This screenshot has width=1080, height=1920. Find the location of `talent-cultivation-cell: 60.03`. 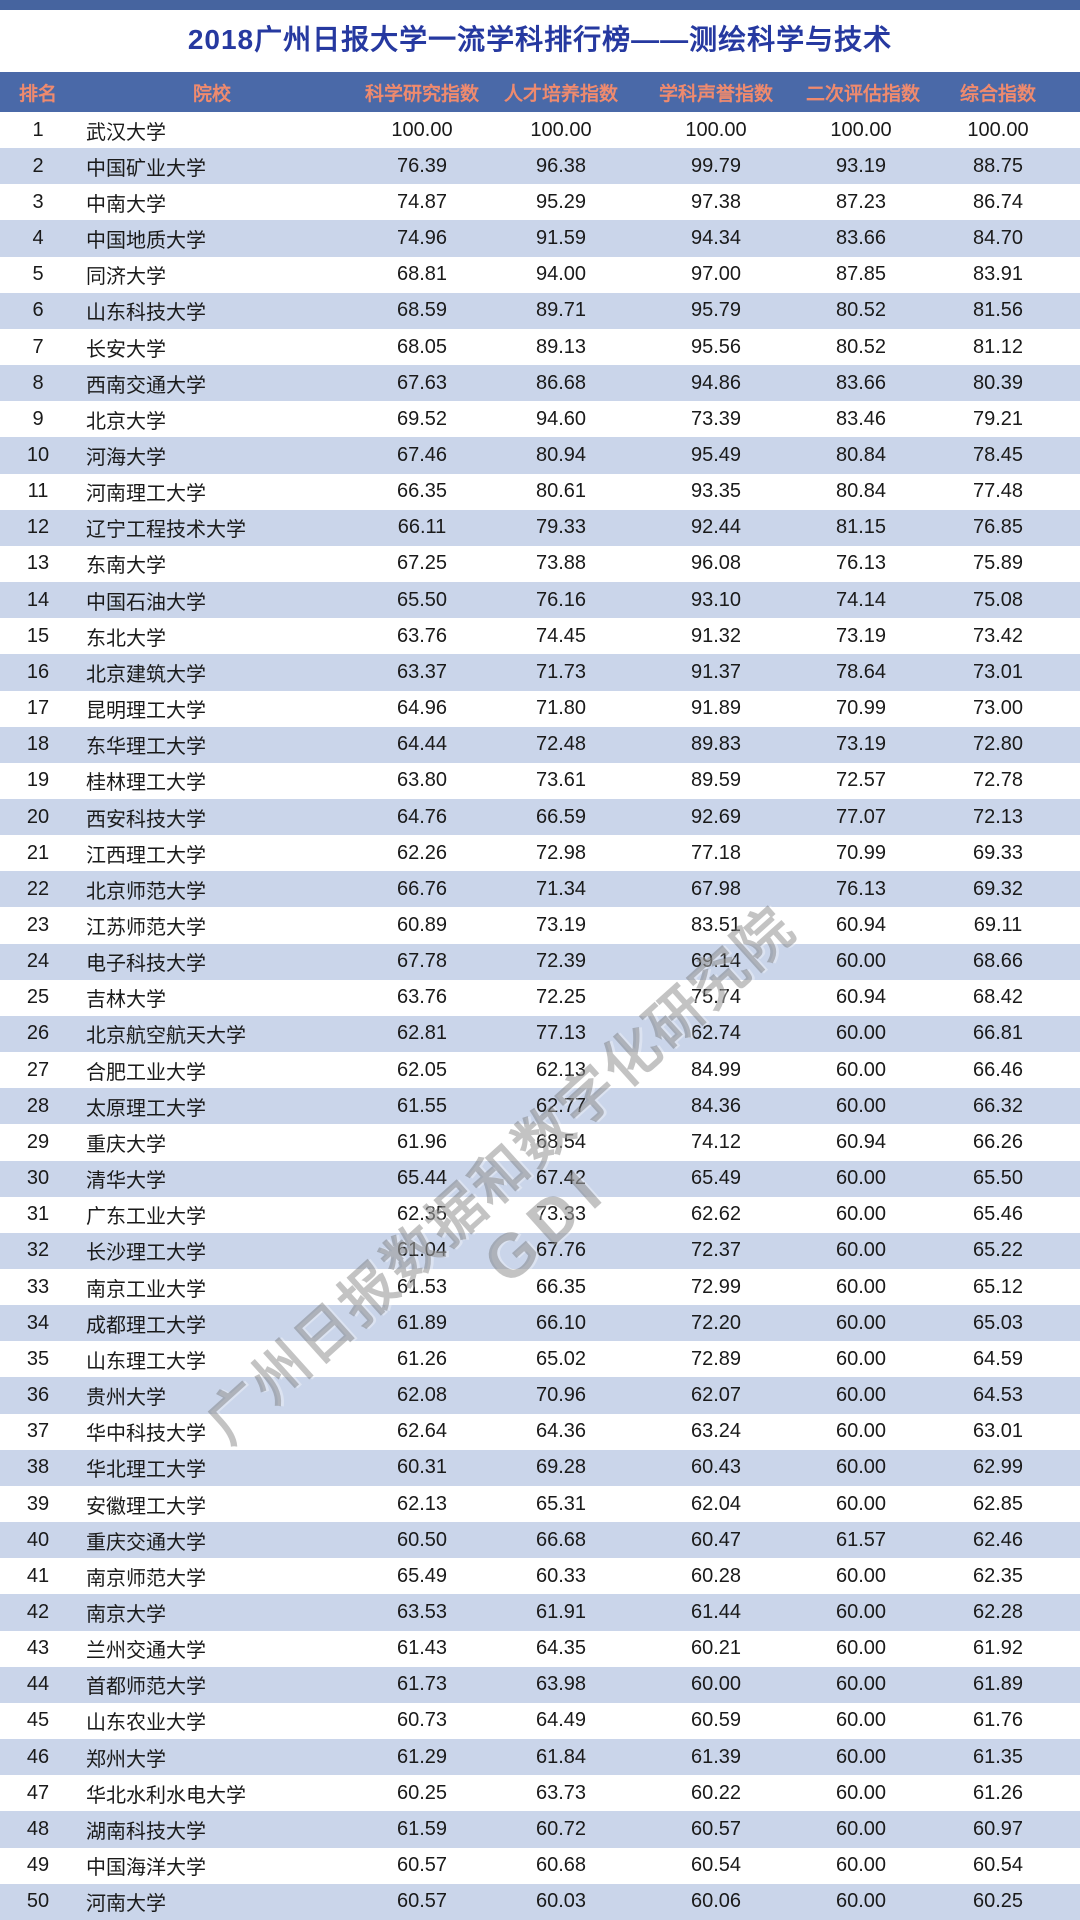

talent-cultivation-cell: 60.03 is located at coordinates (561, 1901).